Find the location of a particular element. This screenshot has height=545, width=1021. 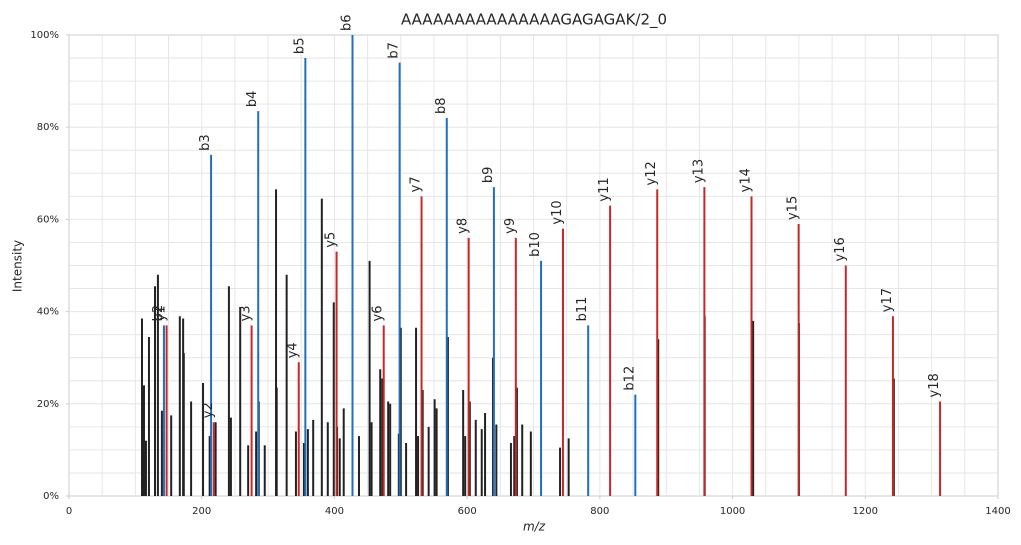

ion-label: b10 is located at coordinates (535, 244).